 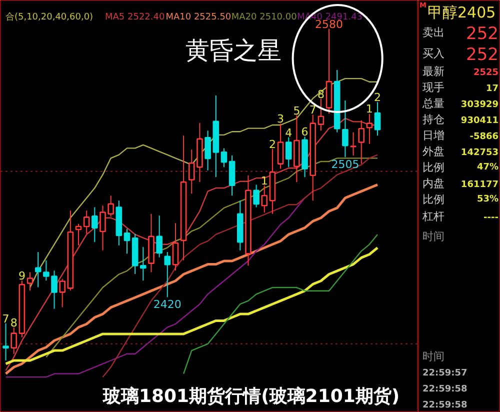 What do you see at coordinates (288, 133) in the screenshot?
I see `annotation: 4` at bounding box center [288, 133].